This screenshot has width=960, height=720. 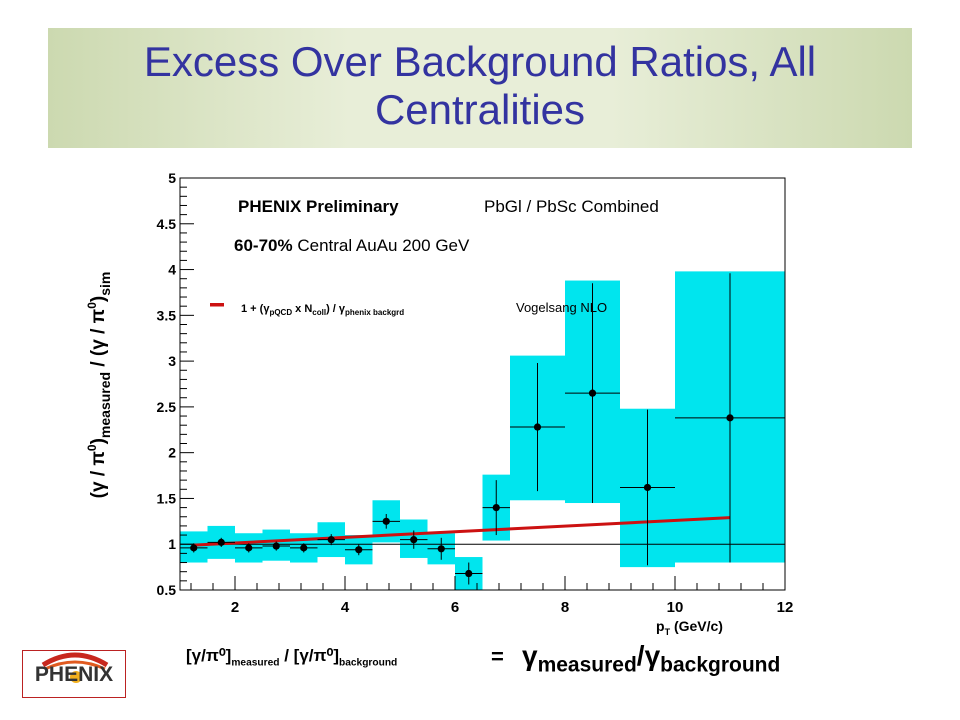 I want to click on experiment-label: PHENIX Preliminary, so click(x=318, y=206).